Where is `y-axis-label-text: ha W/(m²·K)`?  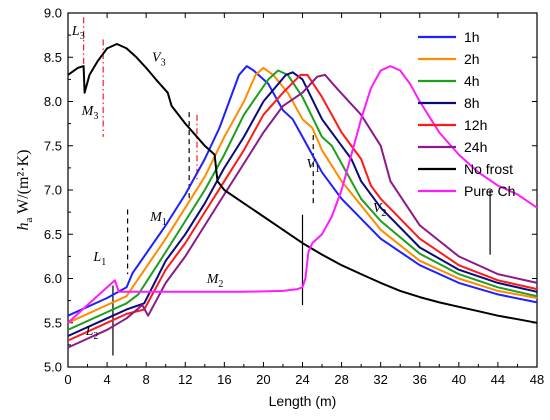 y-axis-label-text: ha W/(m²·K) is located at coordinates (25, 190).